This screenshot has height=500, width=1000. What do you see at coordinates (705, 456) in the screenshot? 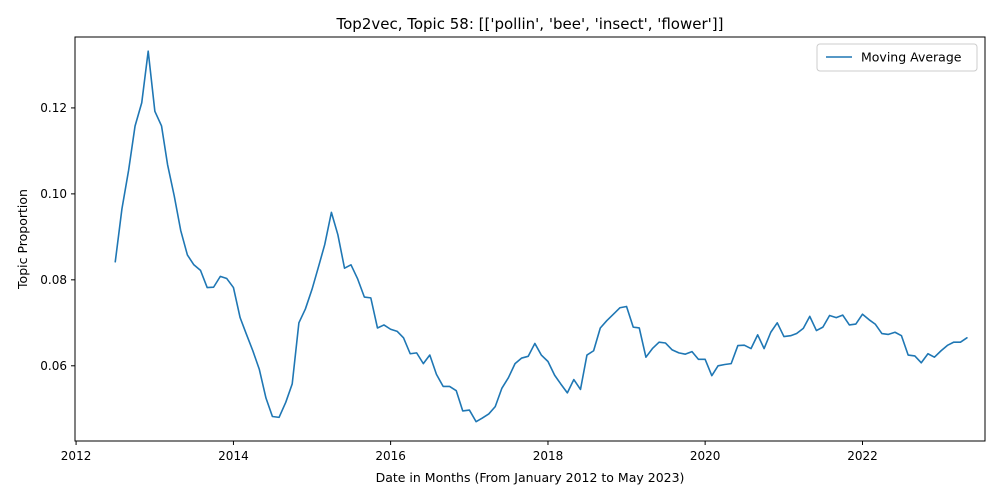
I see `x-tick-label: 2020` at bounding box center [705, 456].